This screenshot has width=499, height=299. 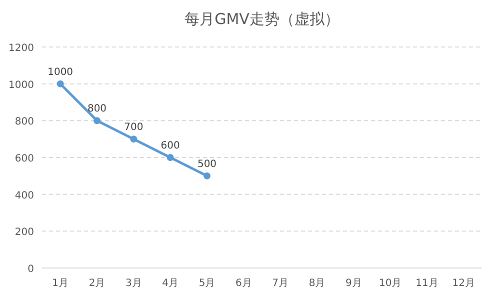 What do you see at coordinates (24, 232) in the screenshot?
I see `y-tick-label: 200` at bounding box center [24, 232].